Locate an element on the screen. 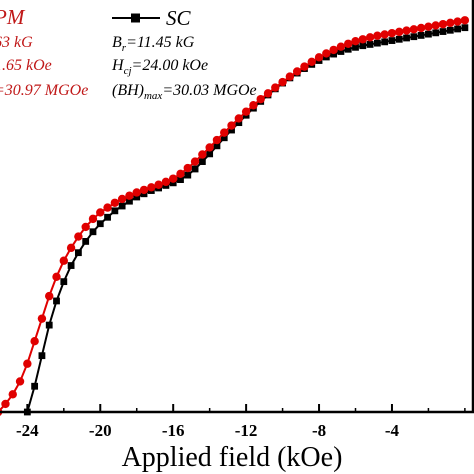  legend-sc-bhmax: (BH)max=30.03 MGOe is located at coordinates (184, 92).